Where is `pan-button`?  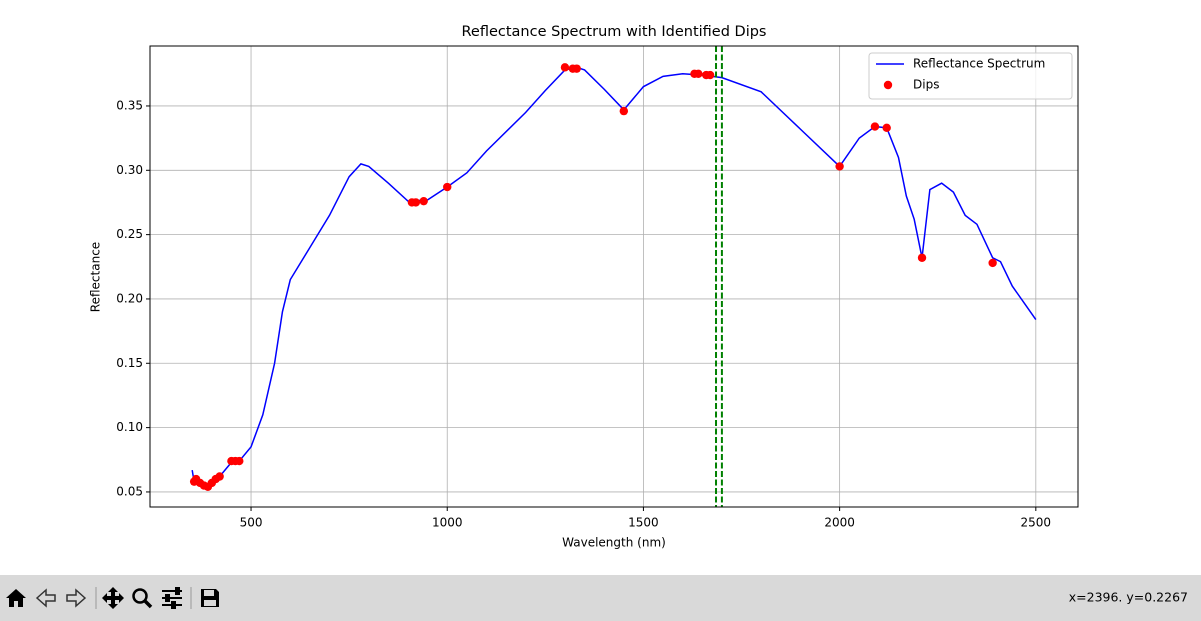
pan-button is located at coordinates (113, 598).